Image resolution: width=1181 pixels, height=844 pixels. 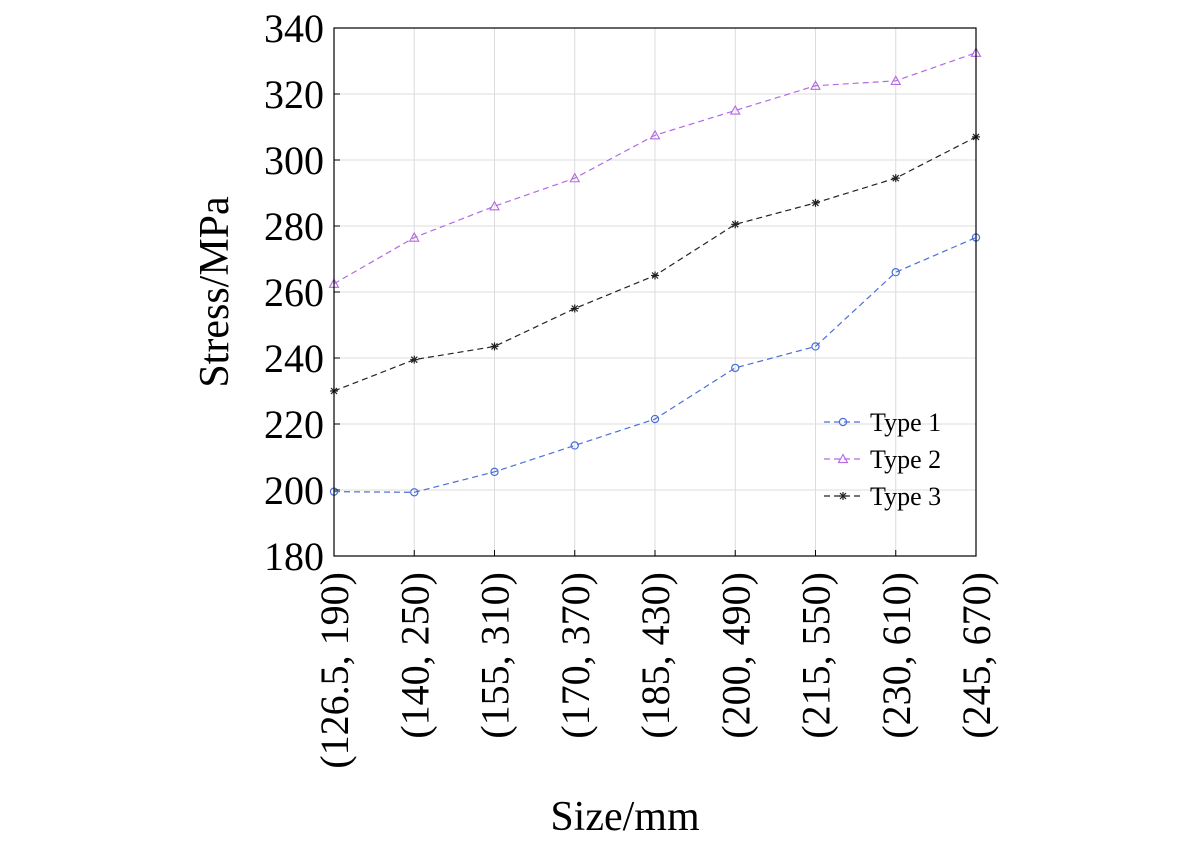 I want to click on legend-label: Type 2, so click(x=905, y=459).